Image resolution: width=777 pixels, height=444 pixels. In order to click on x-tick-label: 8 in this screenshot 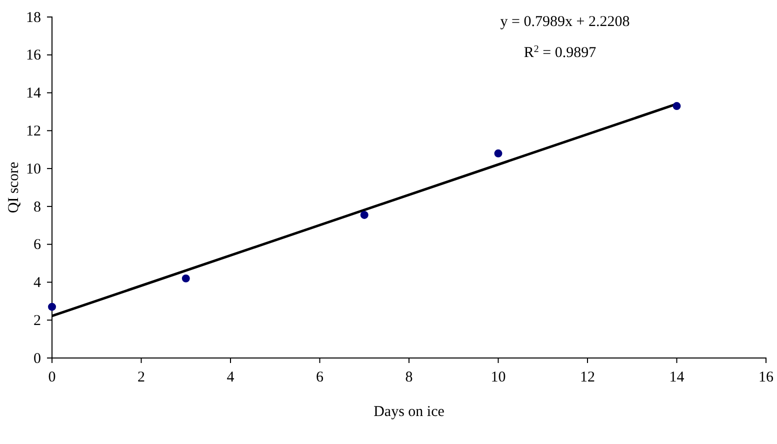, I will do `click(409, 378)`.